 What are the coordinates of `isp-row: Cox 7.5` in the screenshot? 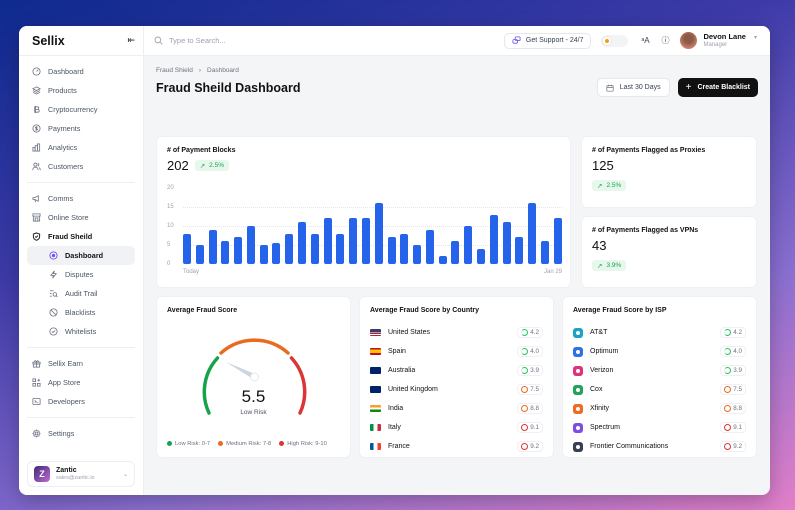 It's located at (659, 389).